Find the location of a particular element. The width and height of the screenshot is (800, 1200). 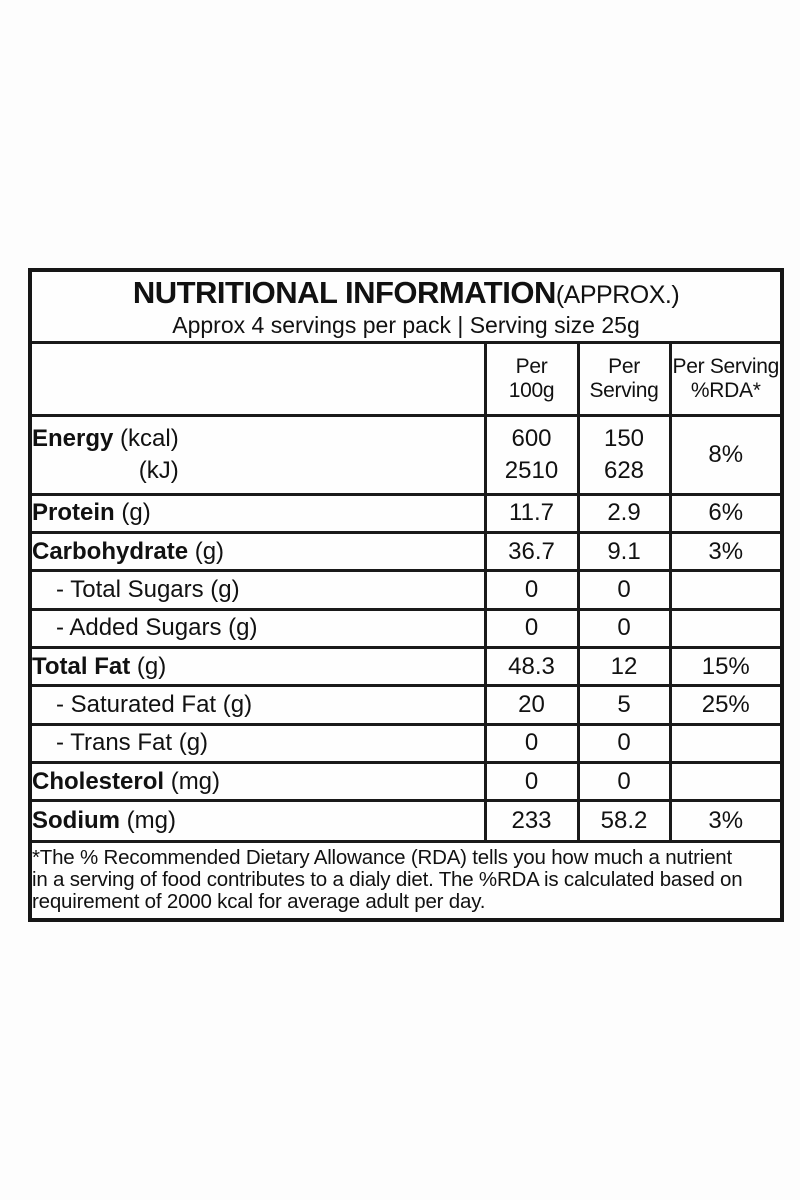

value-per-100g: 11.7 is located at coordinates (531, 513).